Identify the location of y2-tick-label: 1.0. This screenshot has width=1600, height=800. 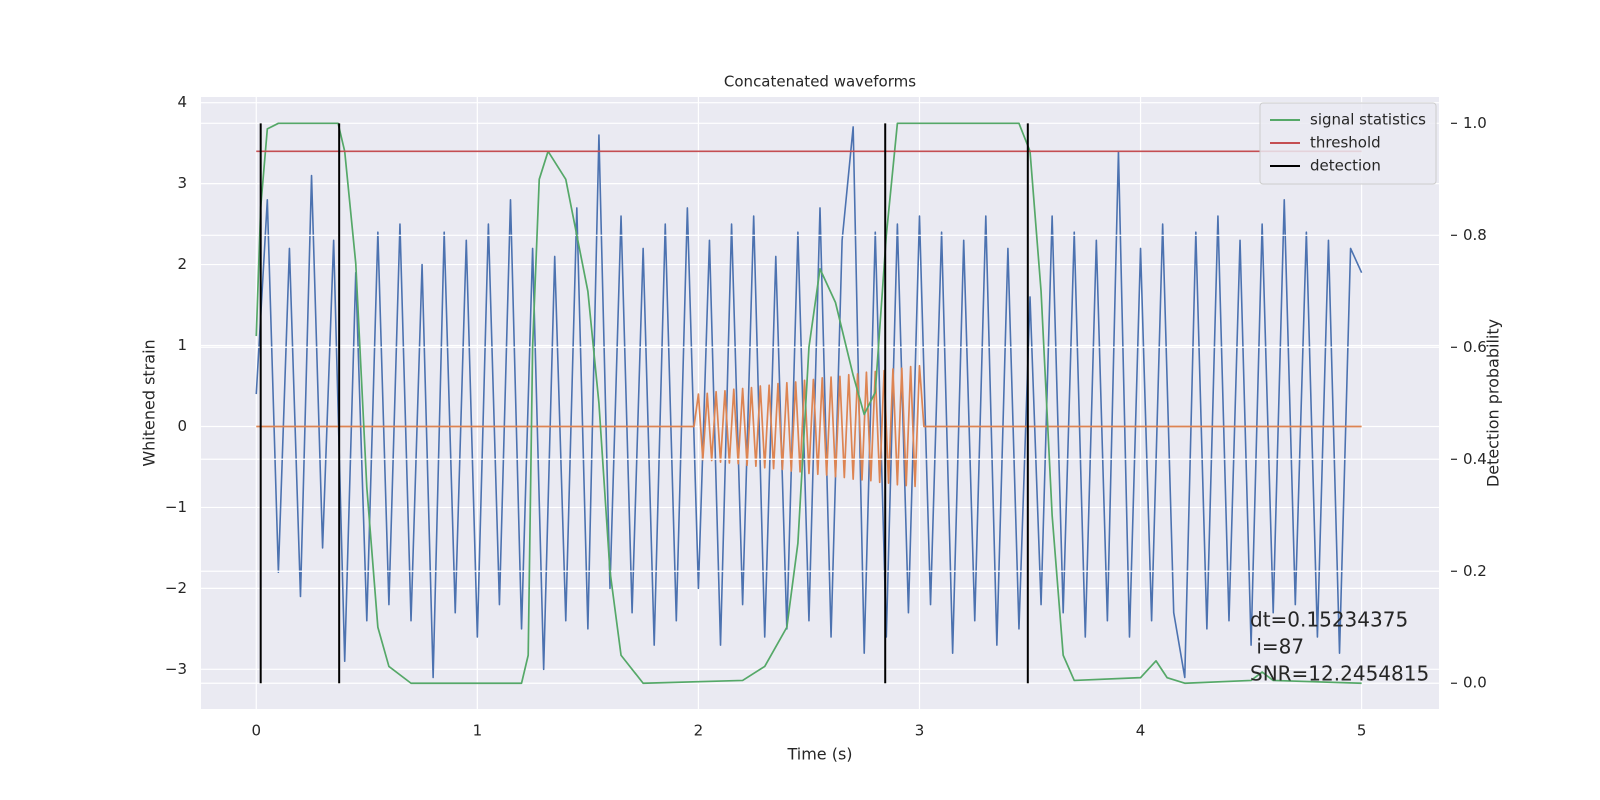
(1475, 123).